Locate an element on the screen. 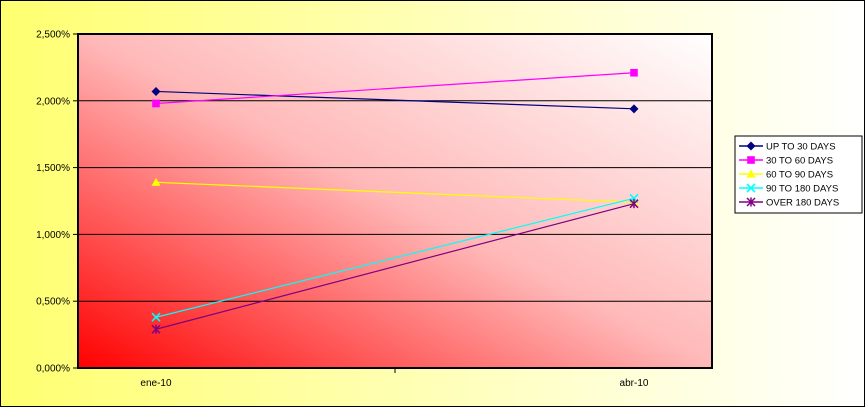 The width and height of the screenshot is (865, 412). legend-label: 30 TO 60 DAYS is located at coordinates (799, 161).